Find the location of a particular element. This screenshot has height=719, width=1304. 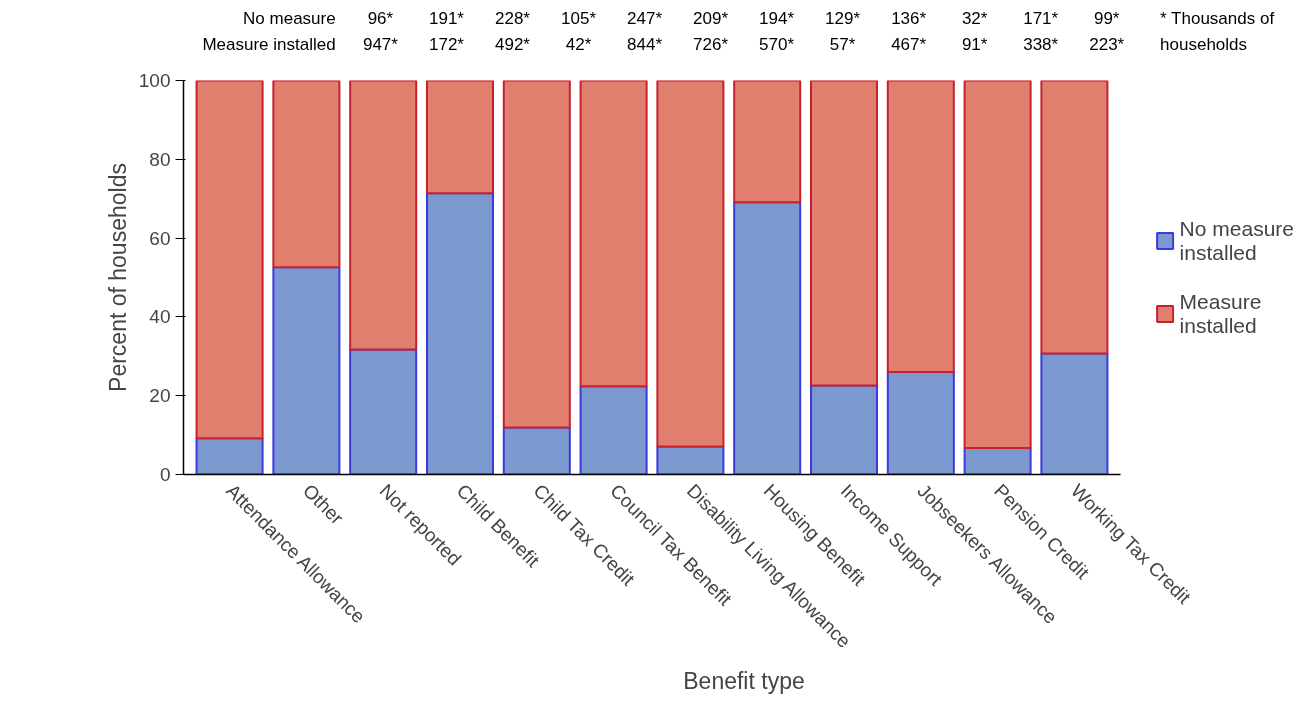

text: No measure Measure installed is located at coordinates (269, 31).